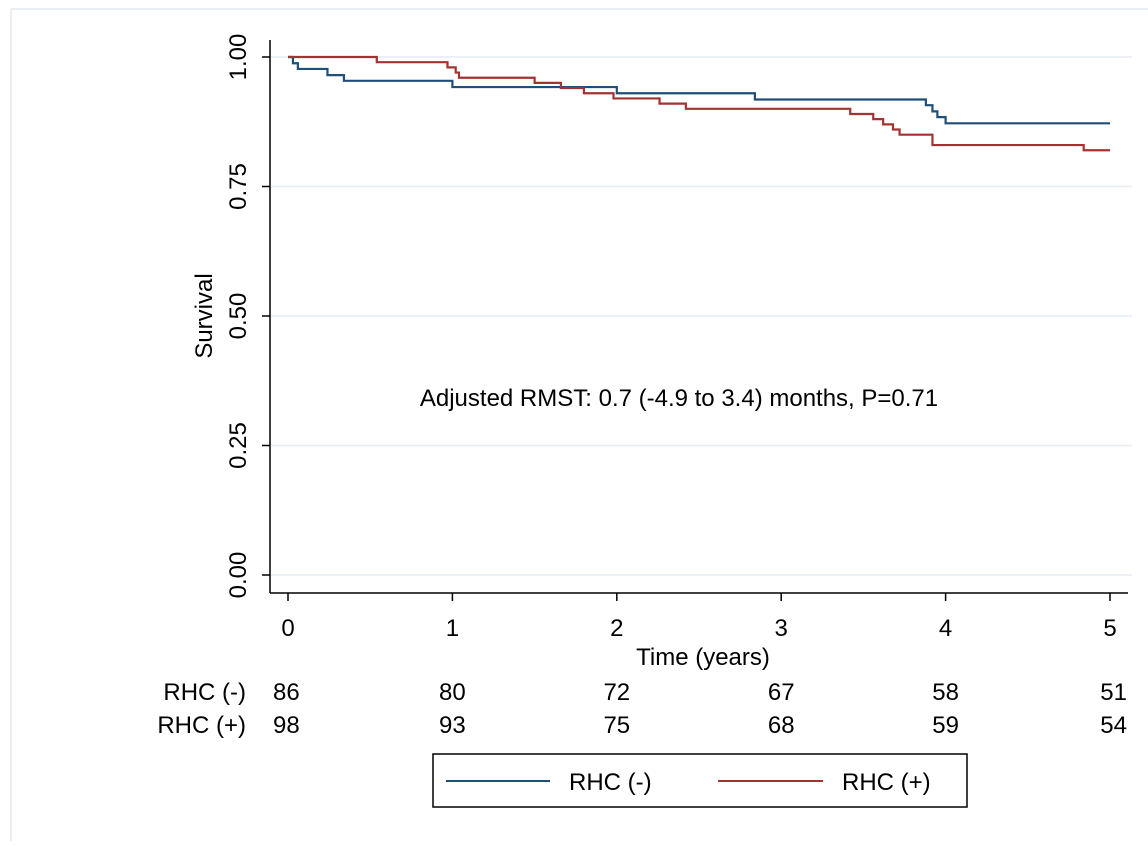 The width and height of the screenshot is (1148, 846). What do you see at coordinates (886, 782) in the screenshot?
I see `legend-label-rhc-plus: RHC (+)` at bounding box center [886, 782].